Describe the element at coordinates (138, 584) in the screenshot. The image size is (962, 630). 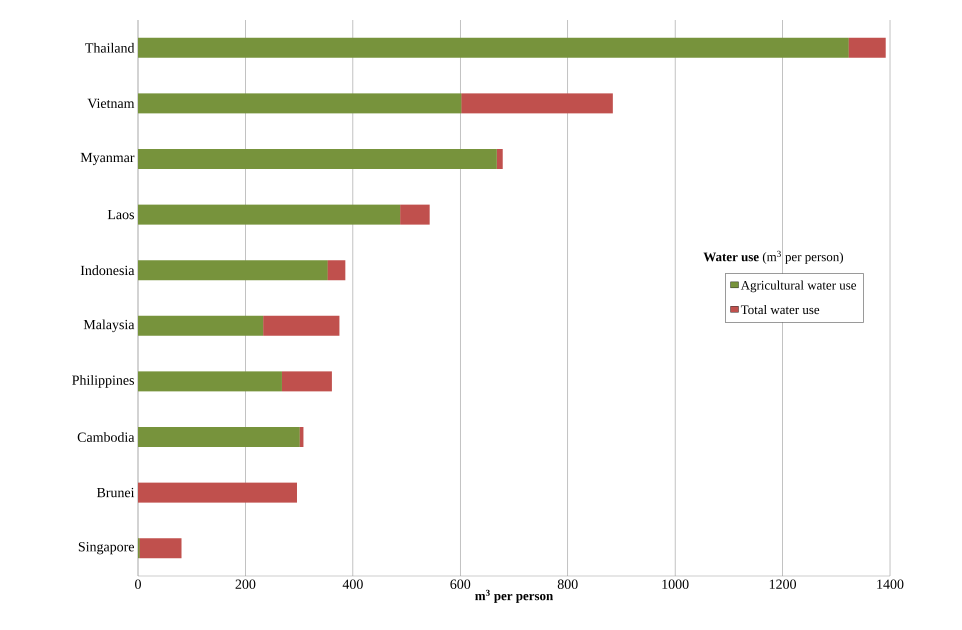
I see `x-tick-label: 0` at that location.